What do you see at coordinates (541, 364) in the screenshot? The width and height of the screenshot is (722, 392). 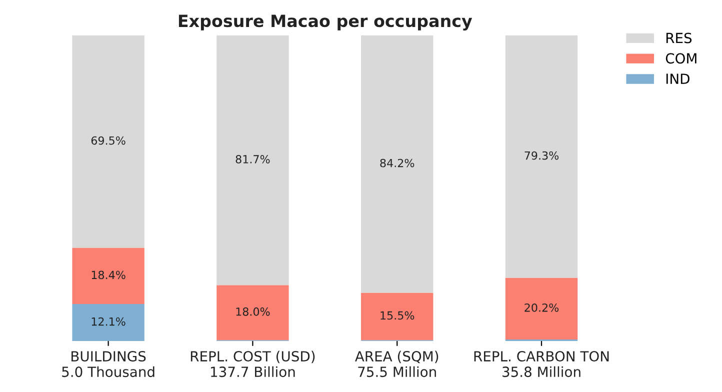 I see `x-tick-label: REPL. CARBON TON 35.8 Million` at bounding box center [541, 364].